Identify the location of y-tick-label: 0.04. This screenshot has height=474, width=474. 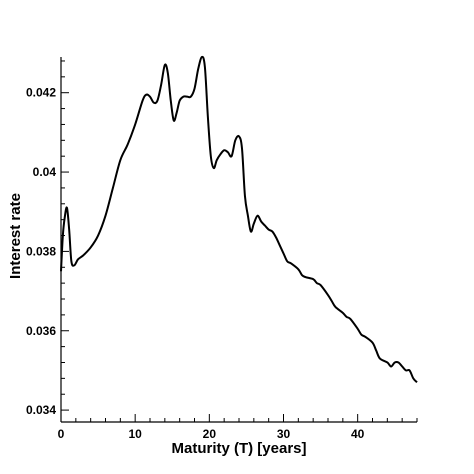
(45, 172).